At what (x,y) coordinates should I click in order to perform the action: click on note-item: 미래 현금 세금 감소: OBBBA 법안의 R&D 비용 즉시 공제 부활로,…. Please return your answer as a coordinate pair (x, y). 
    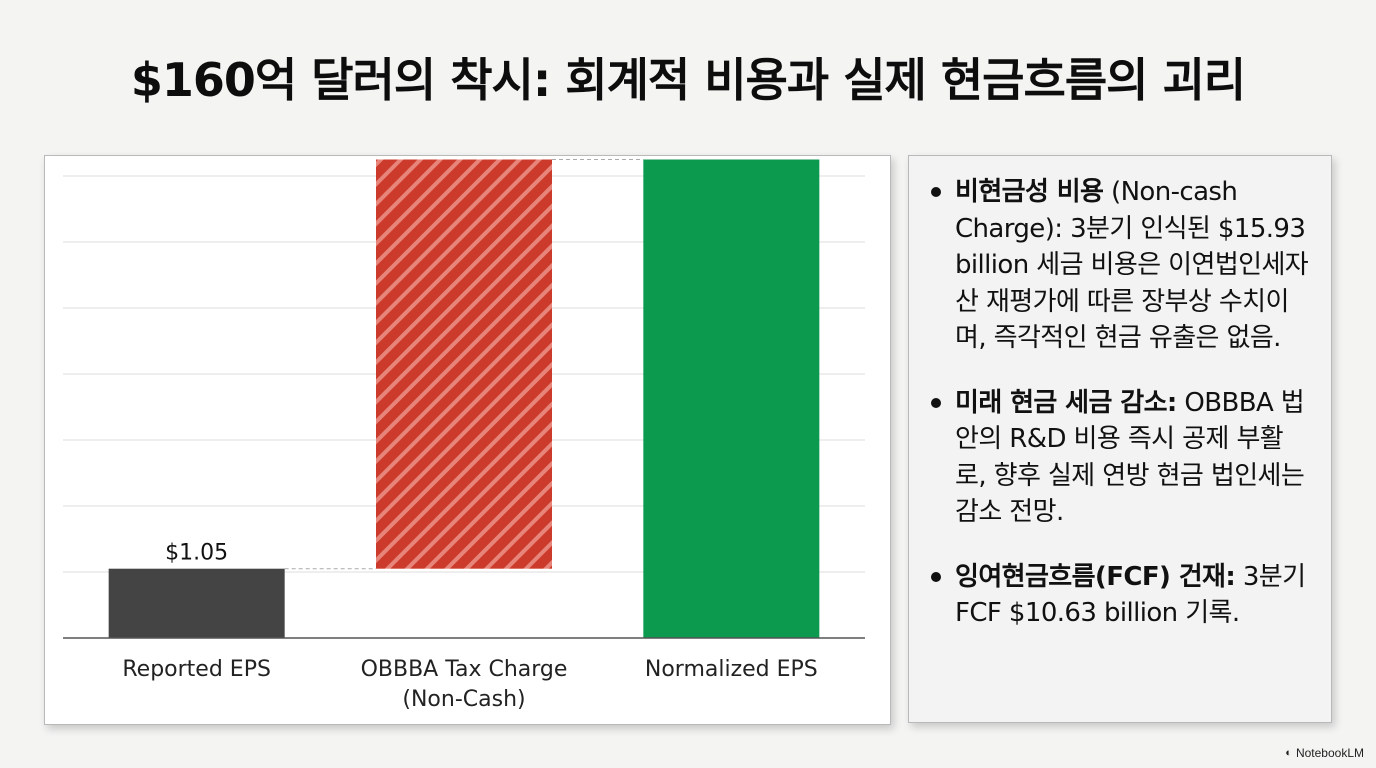
    Looking at the image, I should click on (1120, 458).